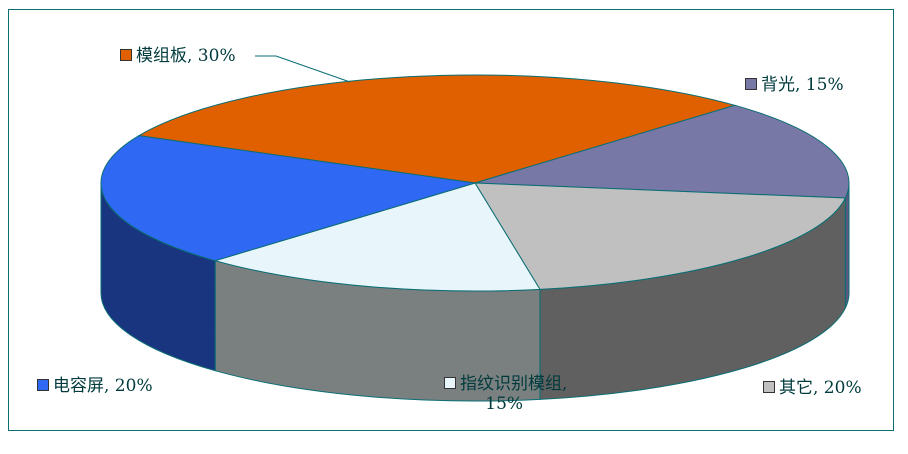 The image size is (908, 454). Describe the element at coordinates (377, 237) in the screenshot. I see `pie-slice-zhiwen` at that location.